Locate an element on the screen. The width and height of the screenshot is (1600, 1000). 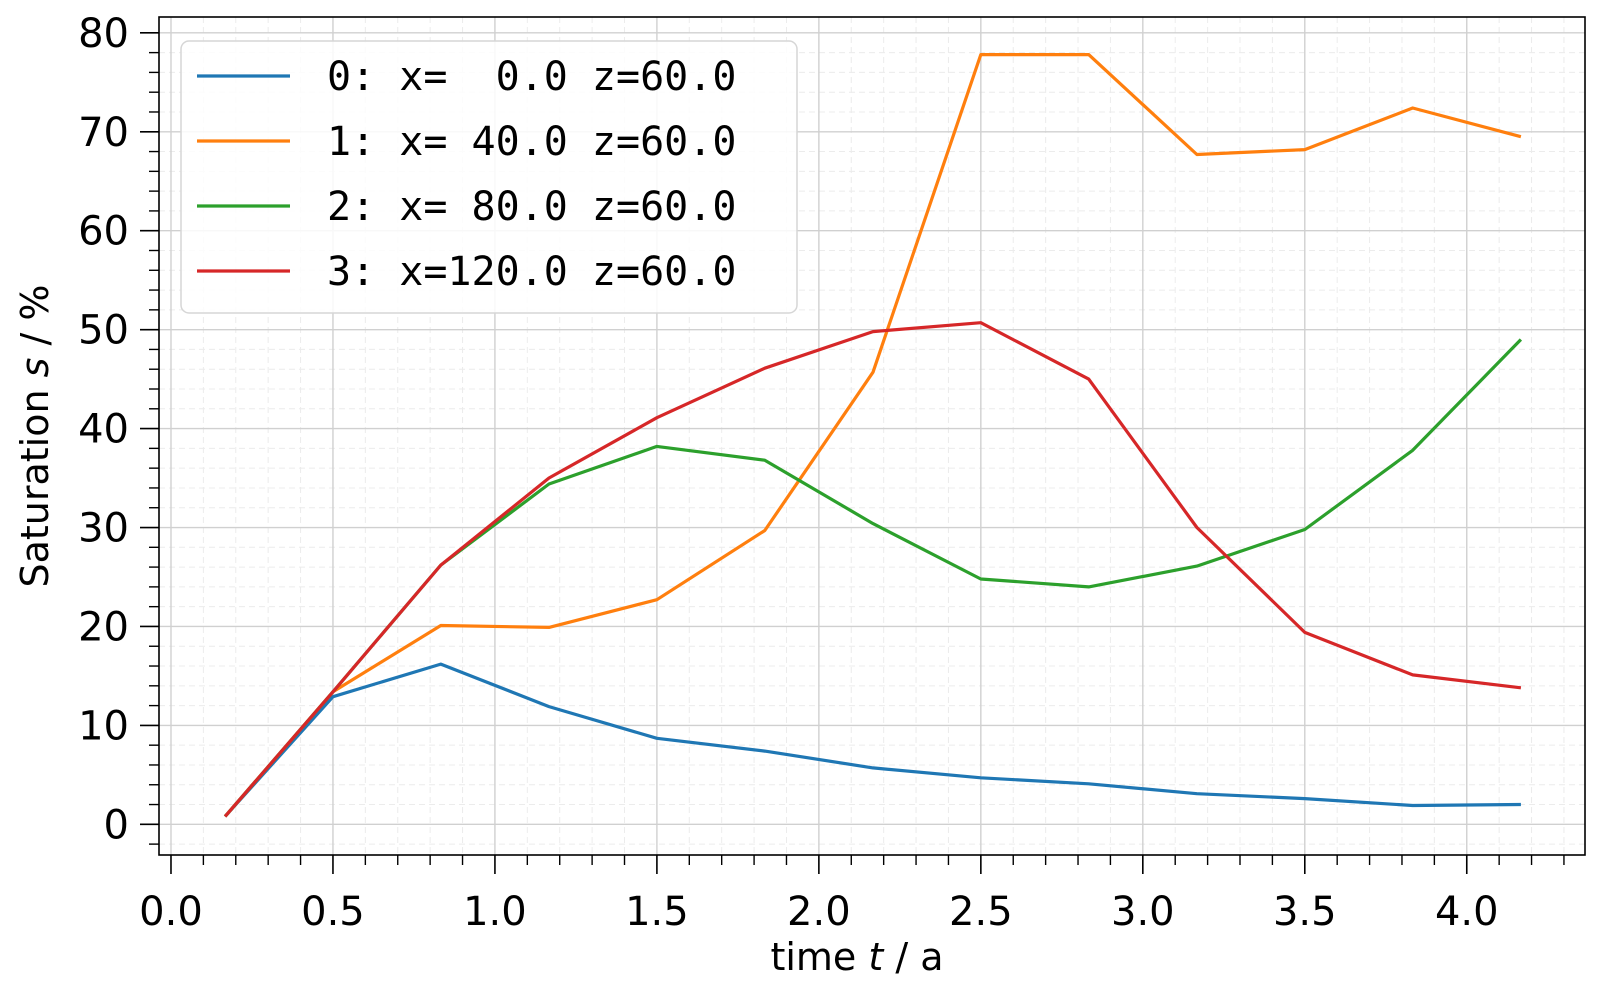
x-tick-label: 1.5 is located at coordinates (657, 912).